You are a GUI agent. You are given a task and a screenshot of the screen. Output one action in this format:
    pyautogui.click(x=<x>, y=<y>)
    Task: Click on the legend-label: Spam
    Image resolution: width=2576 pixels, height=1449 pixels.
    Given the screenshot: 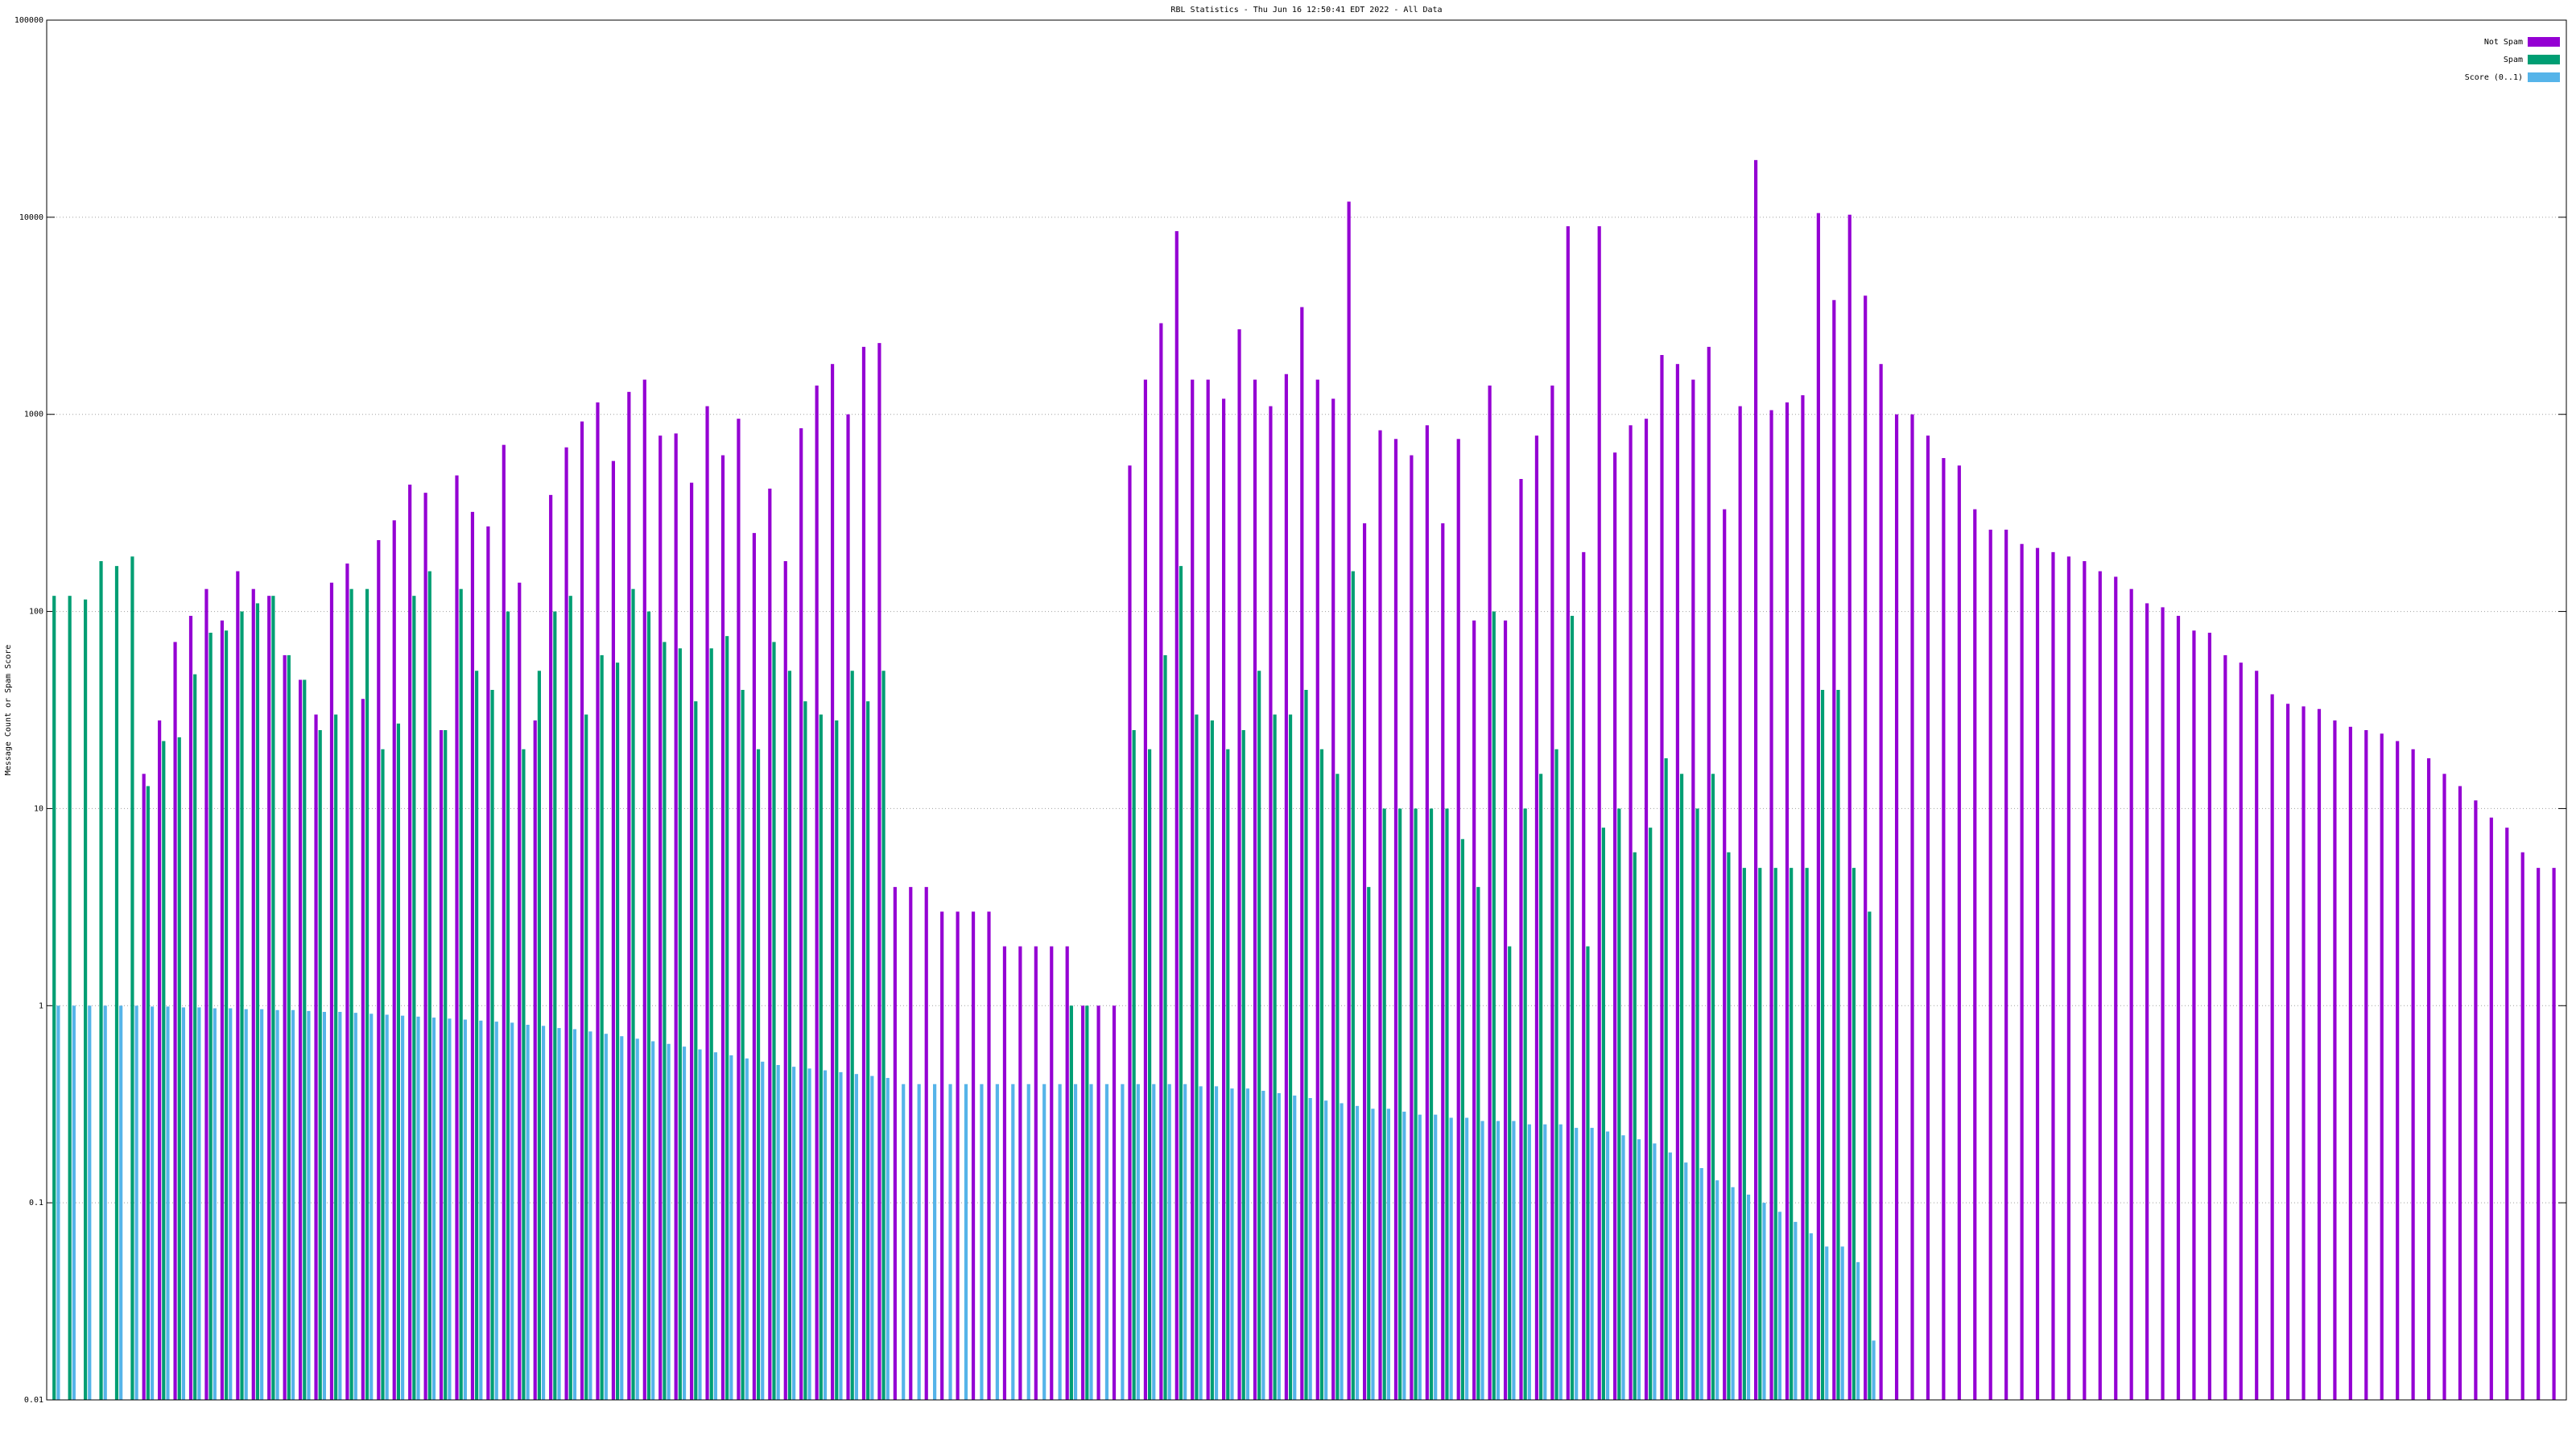 What is the action you would take?
    pyautogui.click(x=2513, y=60)
    